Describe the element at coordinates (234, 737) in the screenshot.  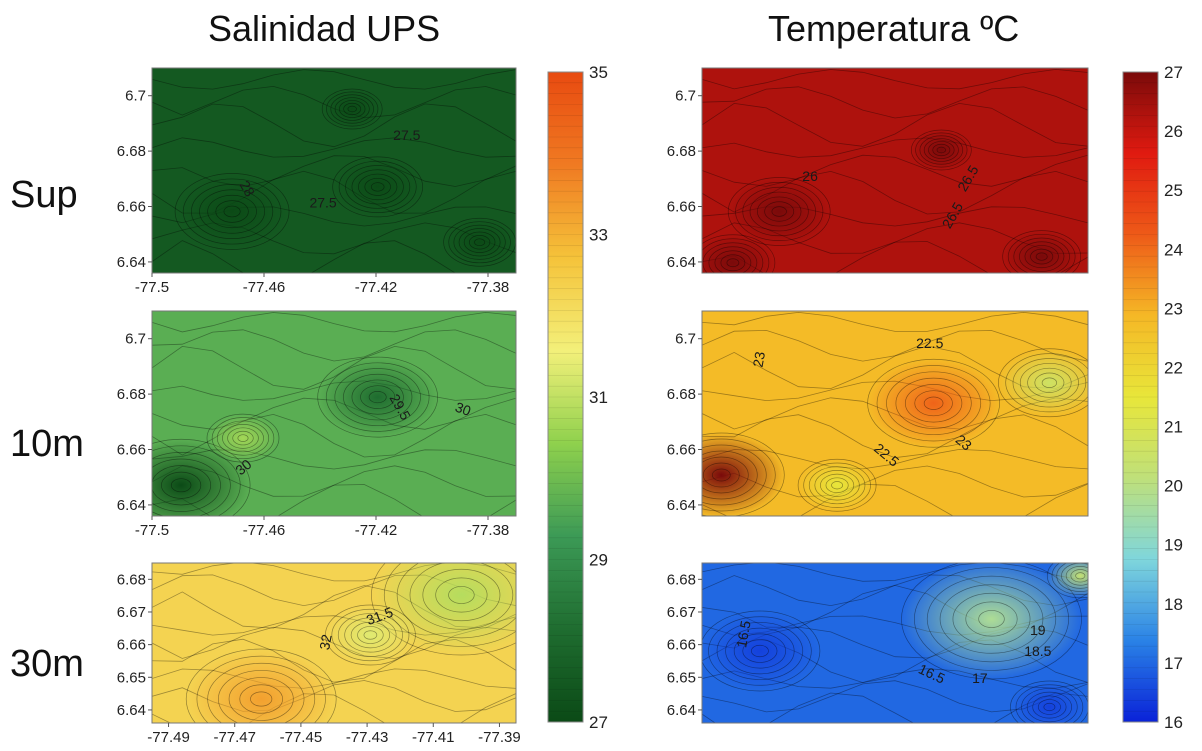
I see `x-tick-label: -77.47` at that location.